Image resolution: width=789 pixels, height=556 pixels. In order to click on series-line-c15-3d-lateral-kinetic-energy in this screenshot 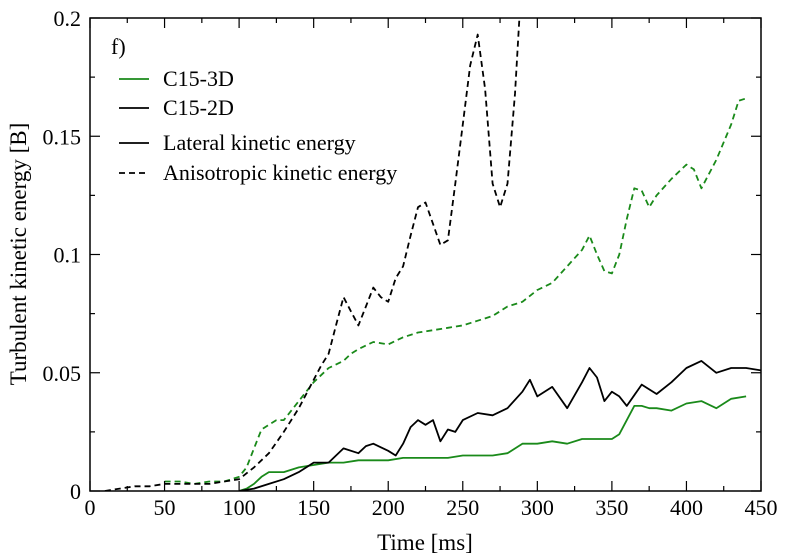, I will do `click(492, 443)`.